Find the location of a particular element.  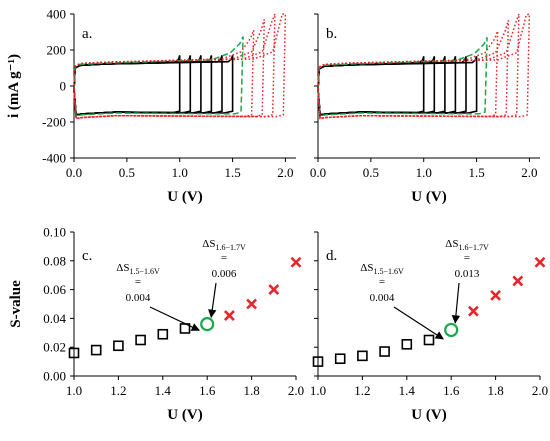

panel-letter: c. is located at coordinates (87, 256).